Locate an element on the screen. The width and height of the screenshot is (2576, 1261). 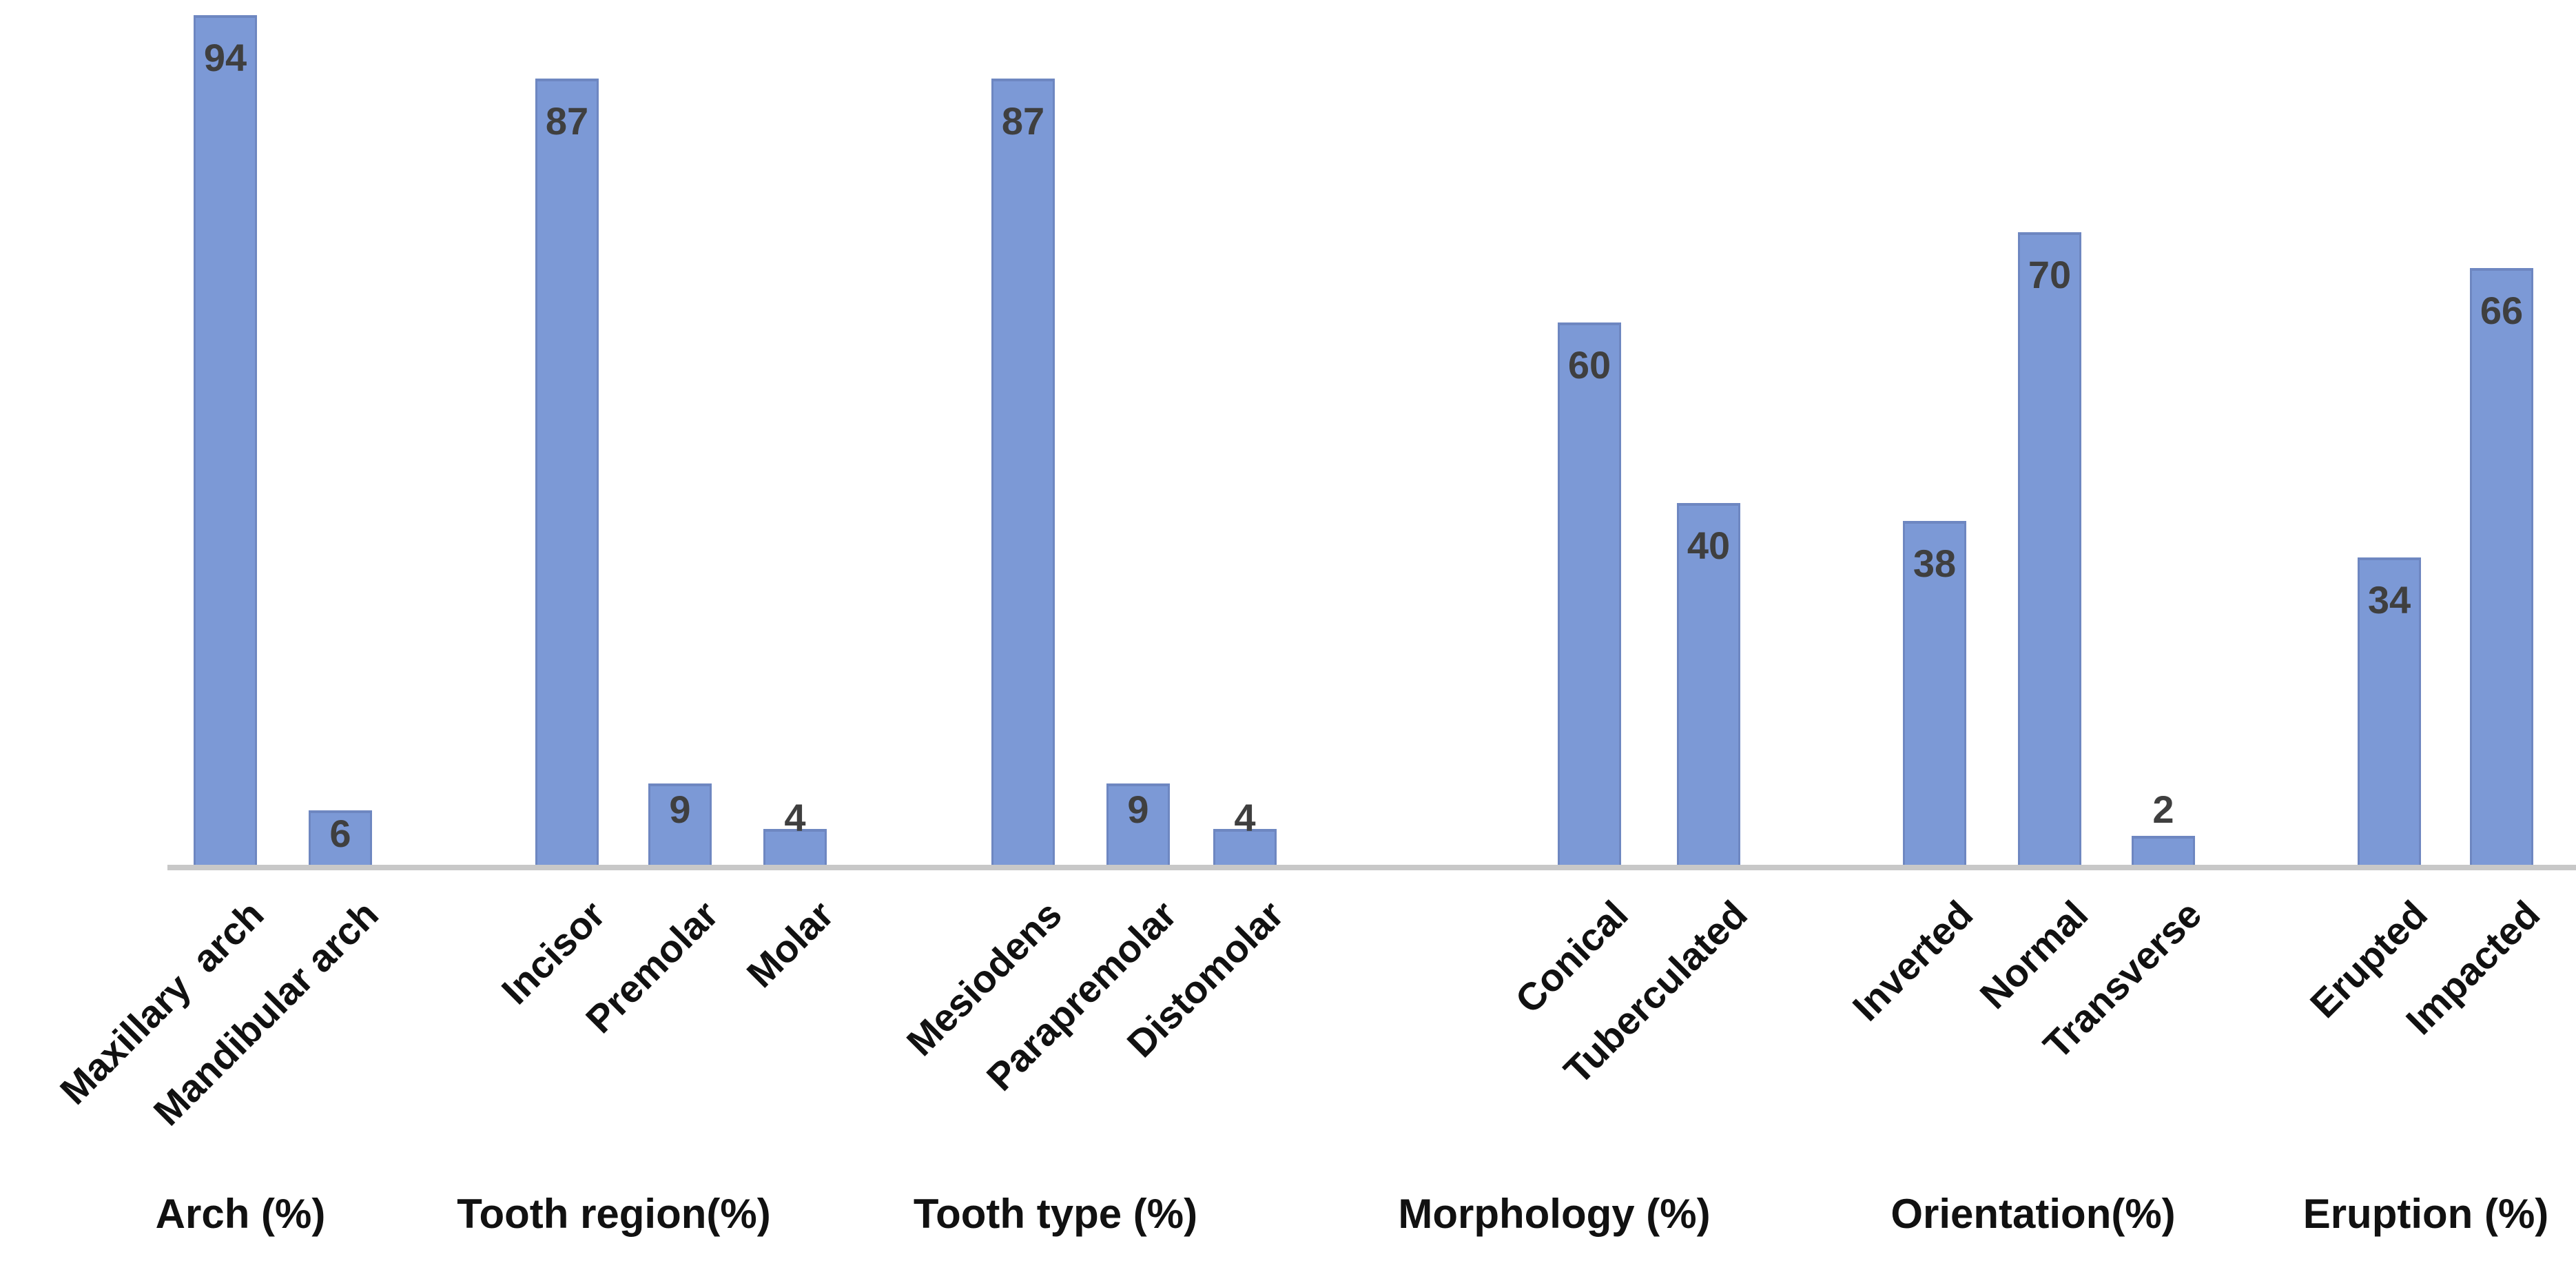
x-axis-line is located at coordinates (1371, 868).